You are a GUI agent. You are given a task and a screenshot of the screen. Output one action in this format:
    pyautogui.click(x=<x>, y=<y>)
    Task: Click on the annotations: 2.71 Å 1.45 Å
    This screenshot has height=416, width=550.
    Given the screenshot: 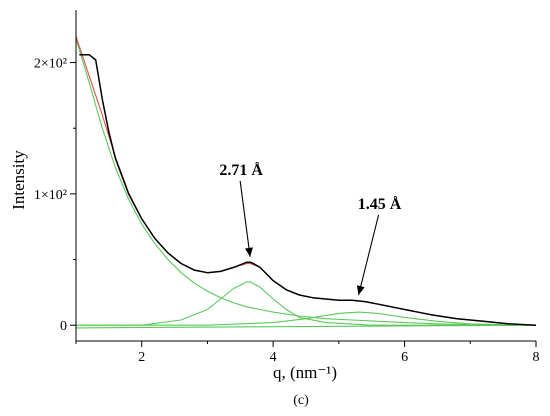 What is the action you would take?
    pyautogui.click(x=310, y=228)
    